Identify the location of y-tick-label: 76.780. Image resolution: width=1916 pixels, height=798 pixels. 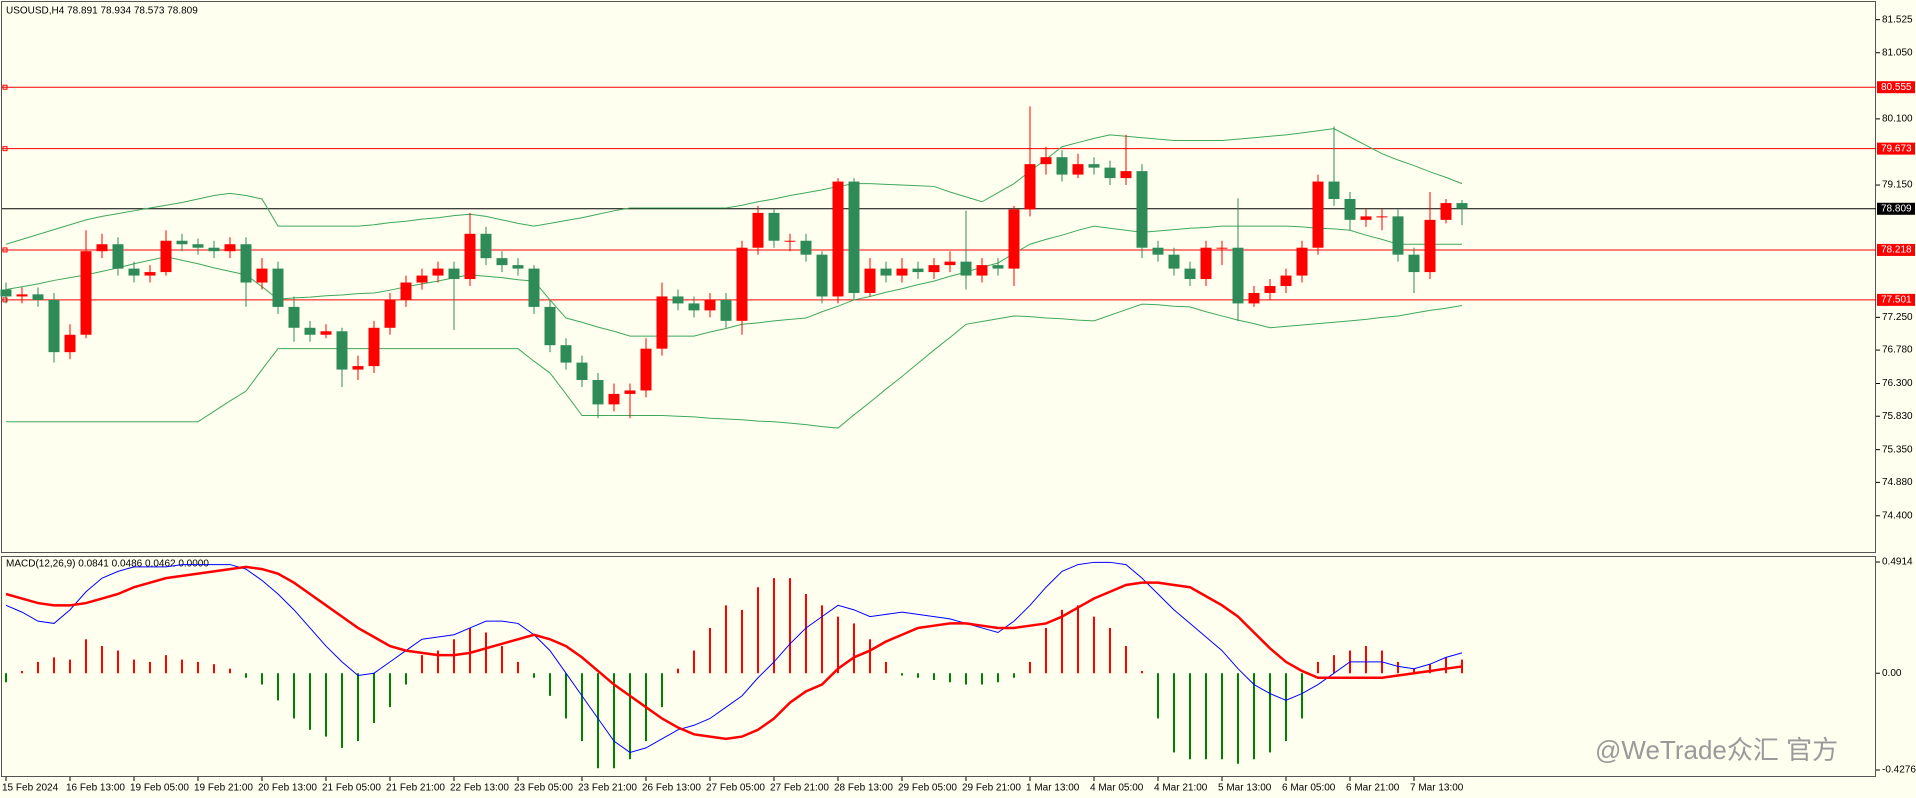
(1897, 350).